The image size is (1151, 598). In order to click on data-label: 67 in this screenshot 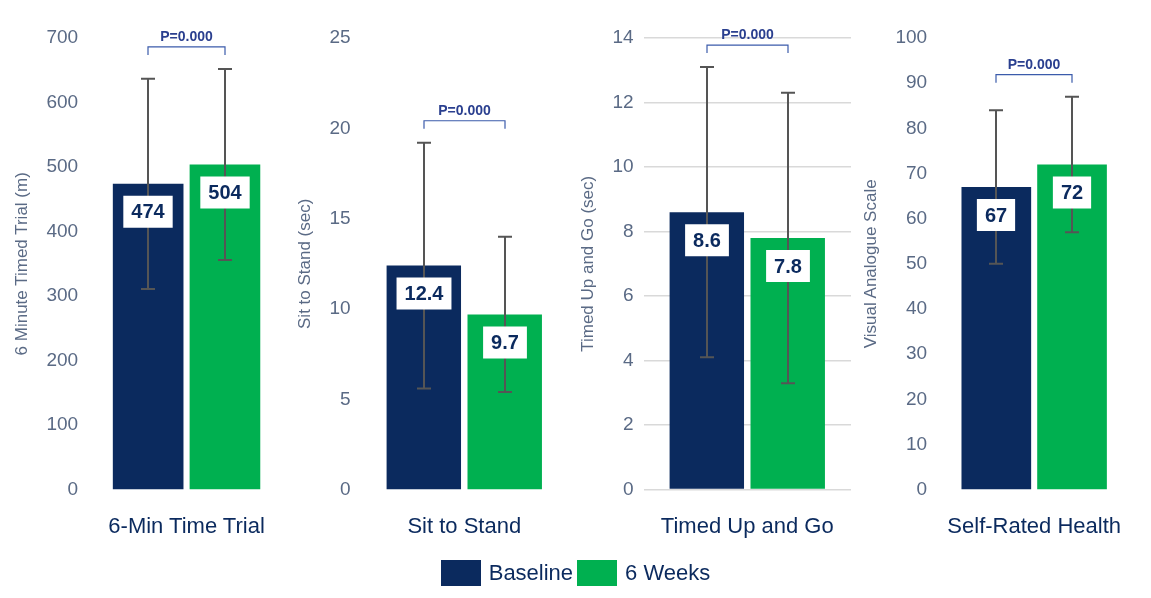, I will do `click(996, 214)`.